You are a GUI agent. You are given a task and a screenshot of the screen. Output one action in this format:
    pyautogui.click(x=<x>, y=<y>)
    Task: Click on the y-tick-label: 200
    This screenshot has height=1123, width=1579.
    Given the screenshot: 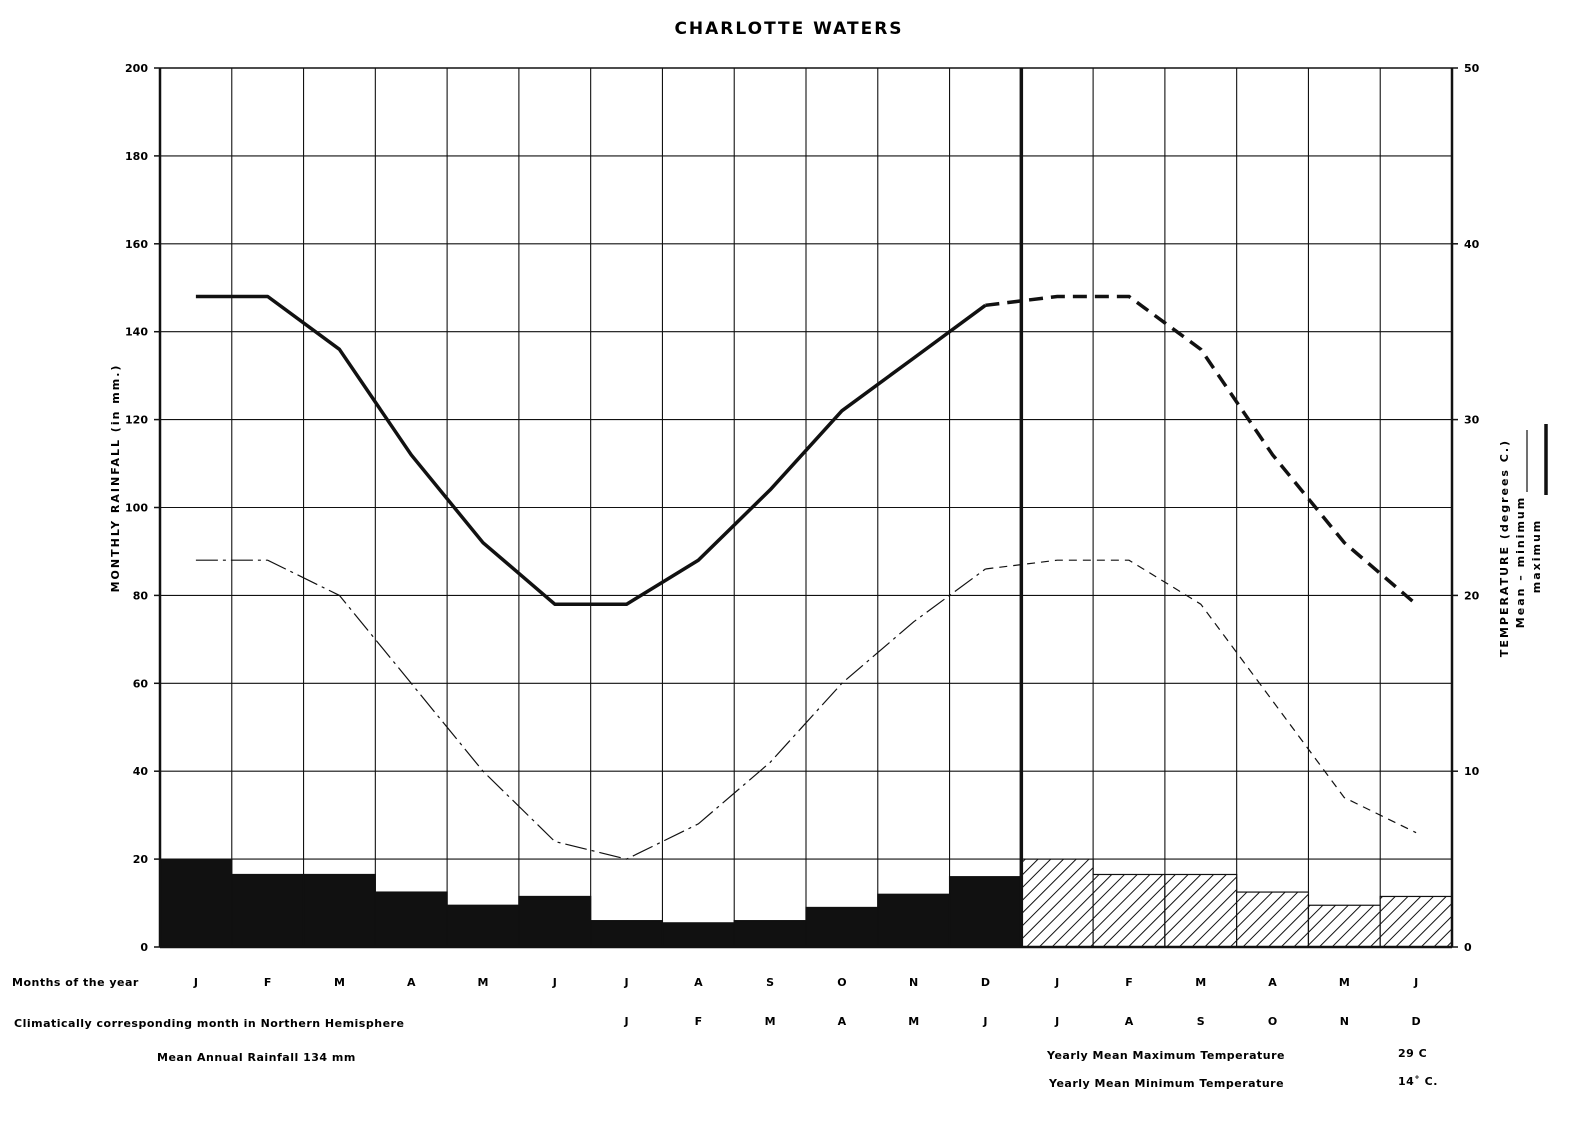 What is the action you would take?
    pyautogui.click(x=136, y=68)
    